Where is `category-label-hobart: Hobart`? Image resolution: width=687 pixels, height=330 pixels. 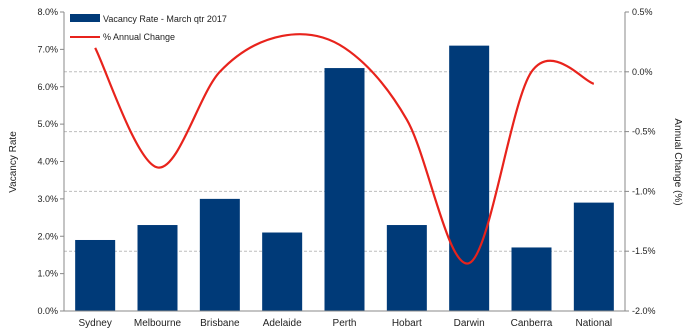
category-label-hobart: Hobart is located at coordinates (407, 323).